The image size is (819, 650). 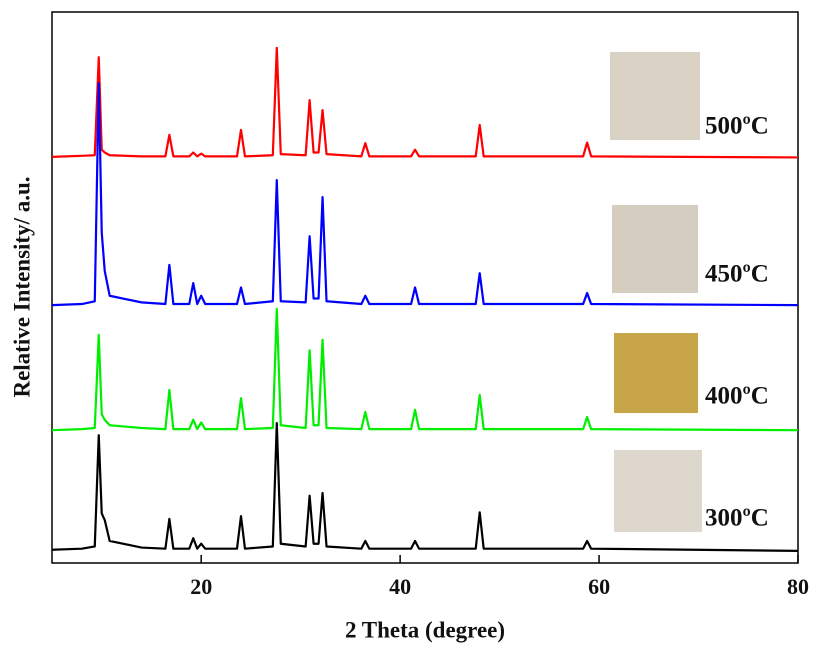 I want to click on series-label: 300ºC, so click(x=737, y=518).